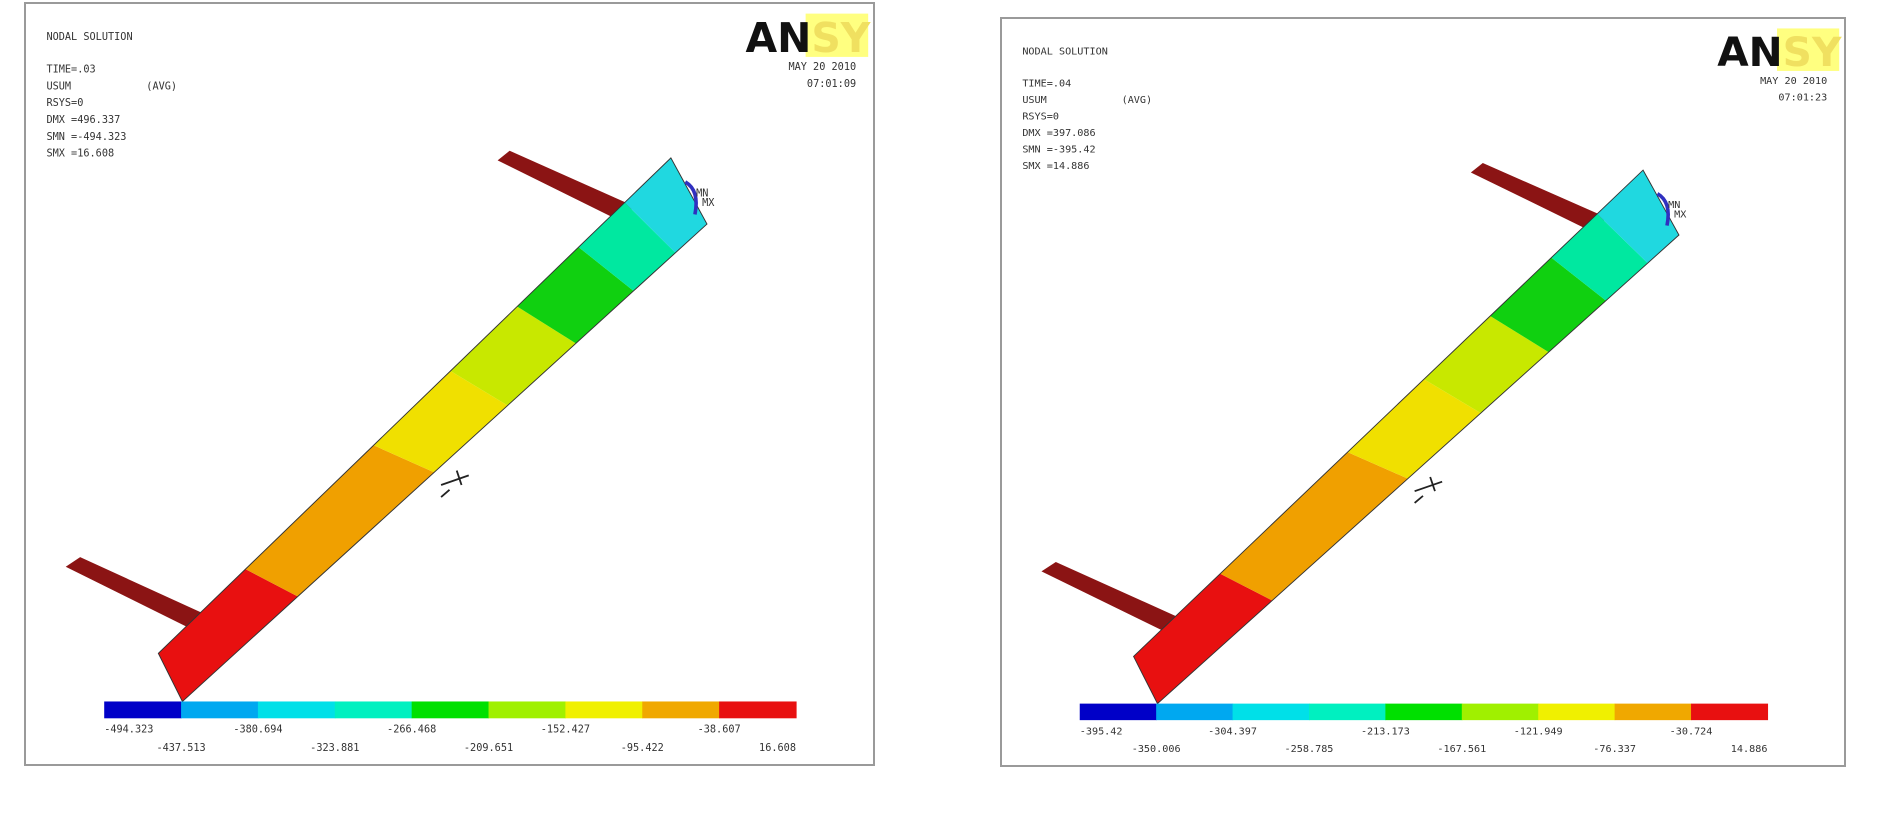 The width and height of the screenshot is (1886, 838). What do you see at coordinates (719, 730) in the screenshot?
I see `legend-value-label: -38.607` at bounding box center [719, 730].